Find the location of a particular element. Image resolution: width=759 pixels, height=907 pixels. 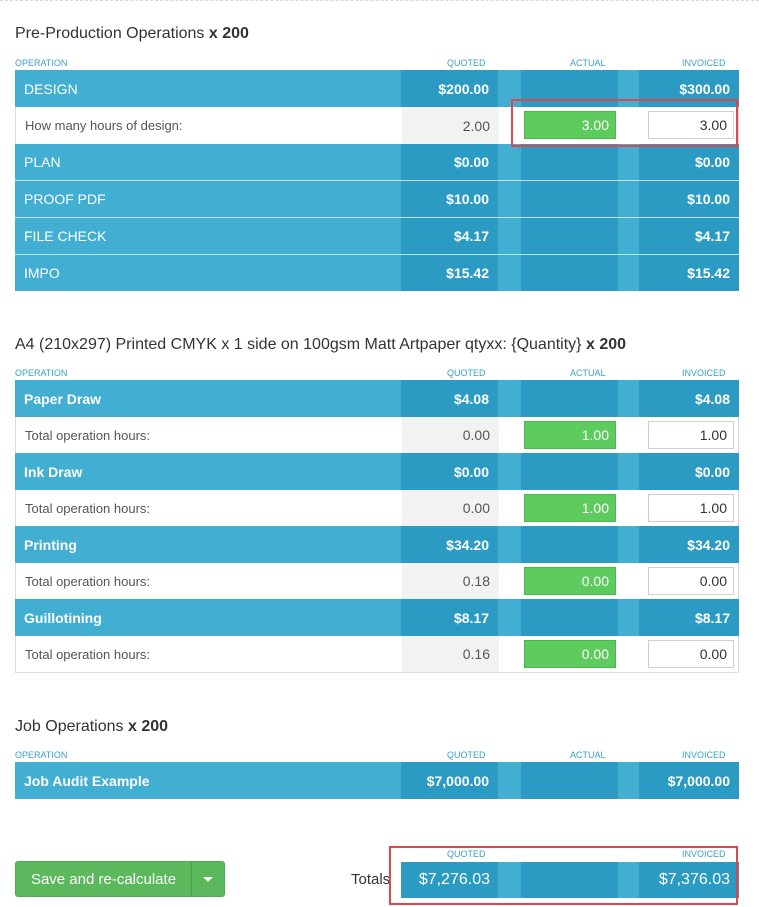

quoted-value: $4.17 is located at coordinates (449, 236).